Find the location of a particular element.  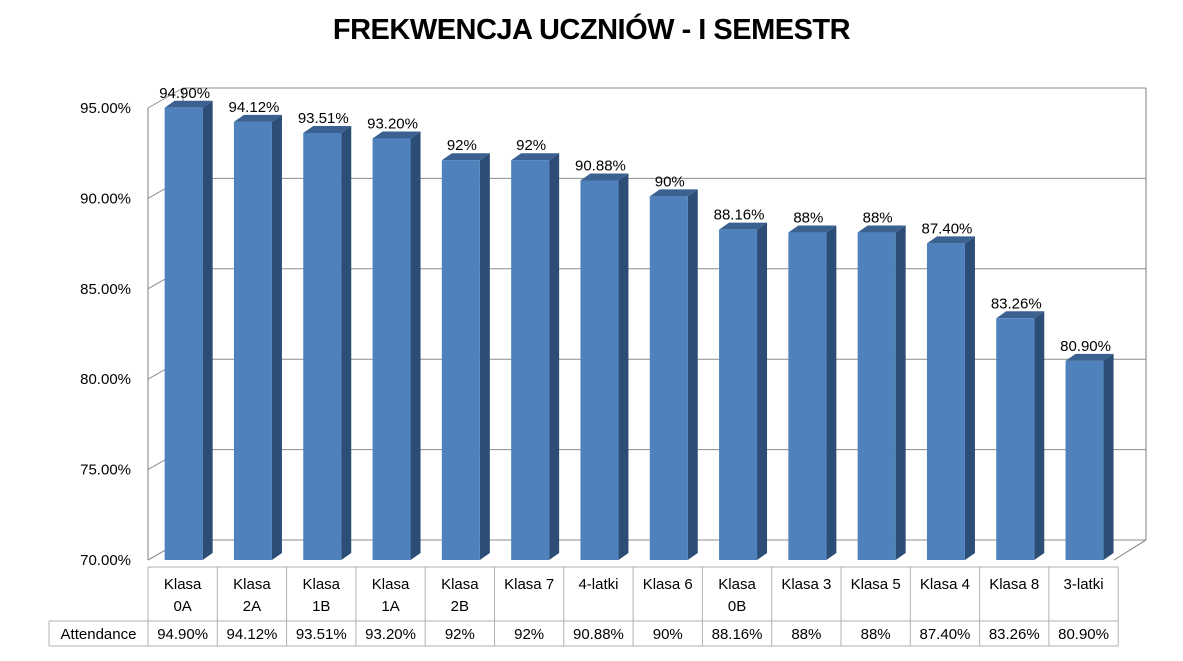

data-label: 88.16% is located at coordinates (739, 215).